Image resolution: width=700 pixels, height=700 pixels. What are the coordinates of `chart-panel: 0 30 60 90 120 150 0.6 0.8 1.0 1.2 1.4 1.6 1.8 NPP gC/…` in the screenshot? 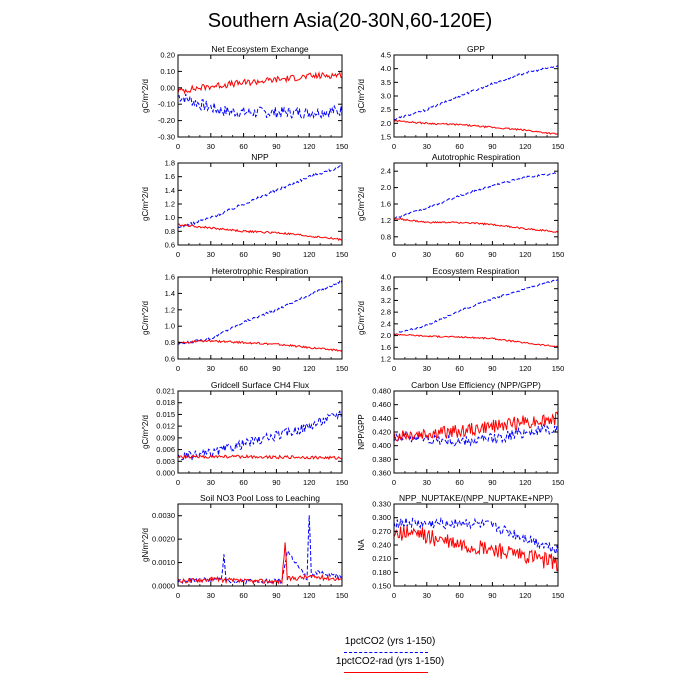 It's located at (244, 205).